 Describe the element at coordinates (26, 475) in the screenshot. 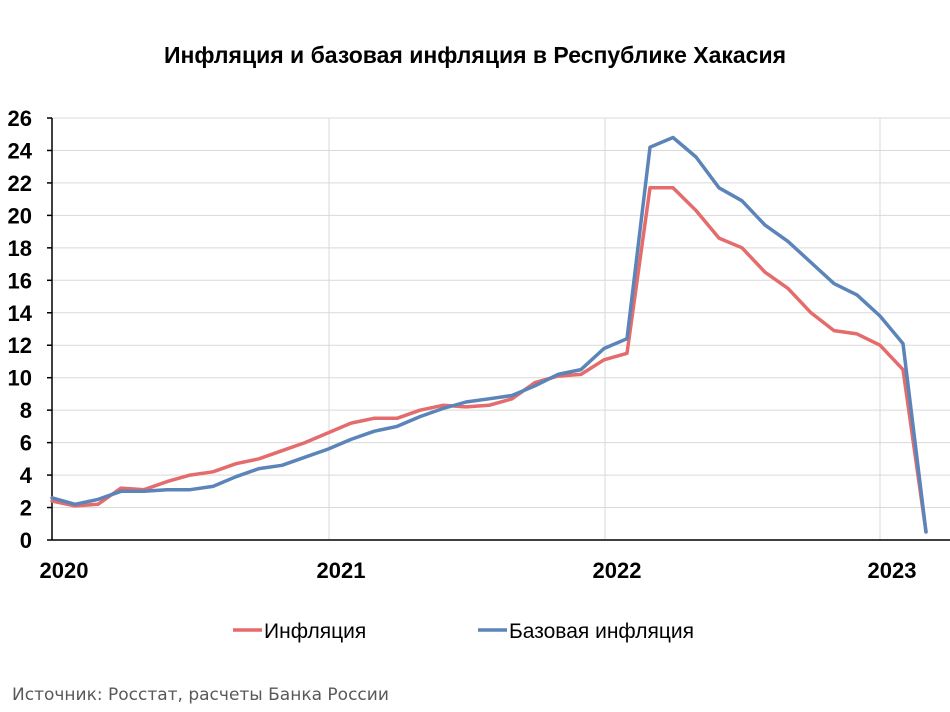

I see `y-tick-label: 4` at that location.